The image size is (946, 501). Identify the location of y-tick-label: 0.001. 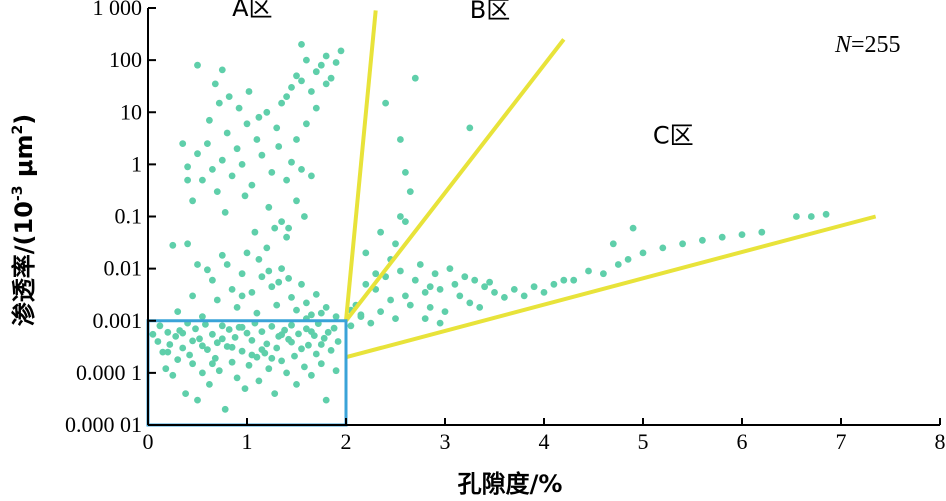
(118, 320).